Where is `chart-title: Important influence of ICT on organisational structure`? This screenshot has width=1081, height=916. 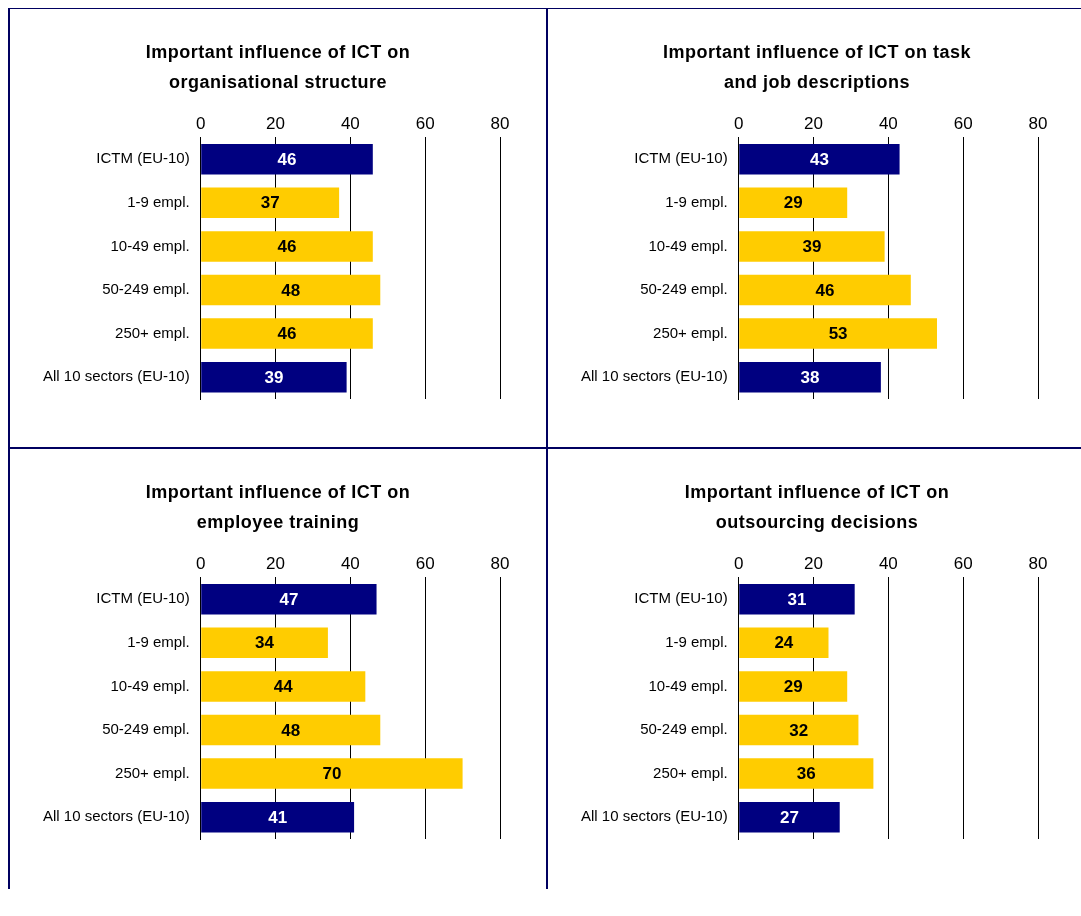 chart-title: Important influence of ICT on organisational structure is located at coordinates (278, 67).